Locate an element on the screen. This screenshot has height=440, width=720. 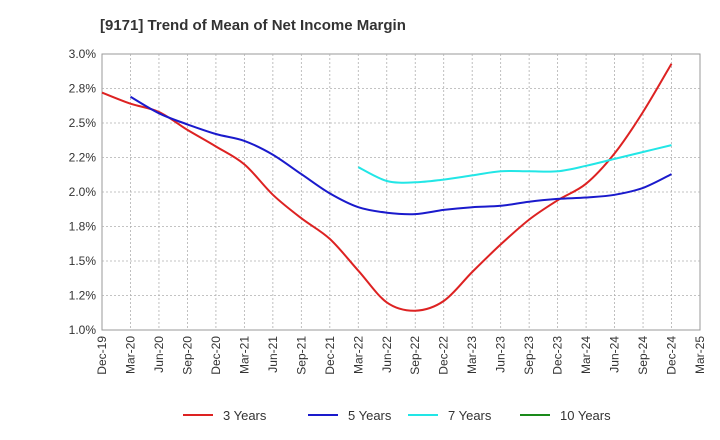
x-tick-label: Mar-24 is located at coordinates (586, 355).